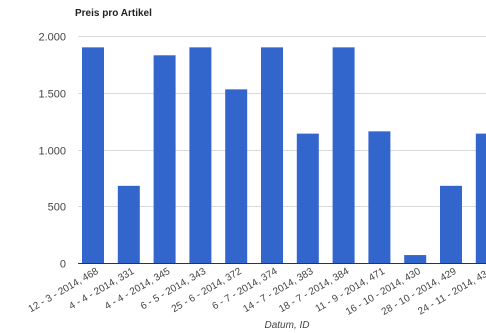 Image resolution: width=486 pixels, height=333 pixels. What do you see at coordinates (52, 38) in the screenshot?
I see `y-tick-label: 2.000` at bounding box center [52, 38].